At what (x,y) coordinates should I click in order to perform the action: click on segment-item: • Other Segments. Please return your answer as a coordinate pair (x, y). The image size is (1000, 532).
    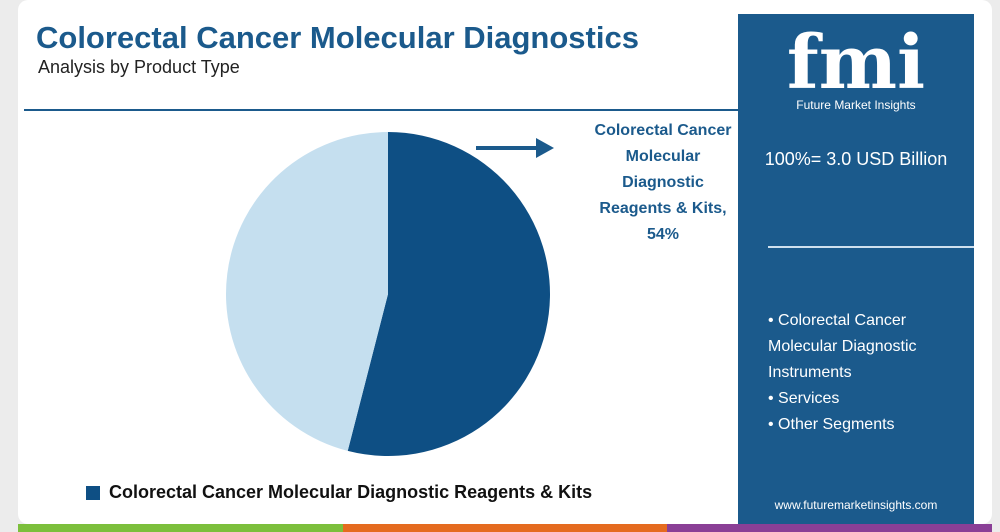
    Looking at the image, I should click on (831, 424).